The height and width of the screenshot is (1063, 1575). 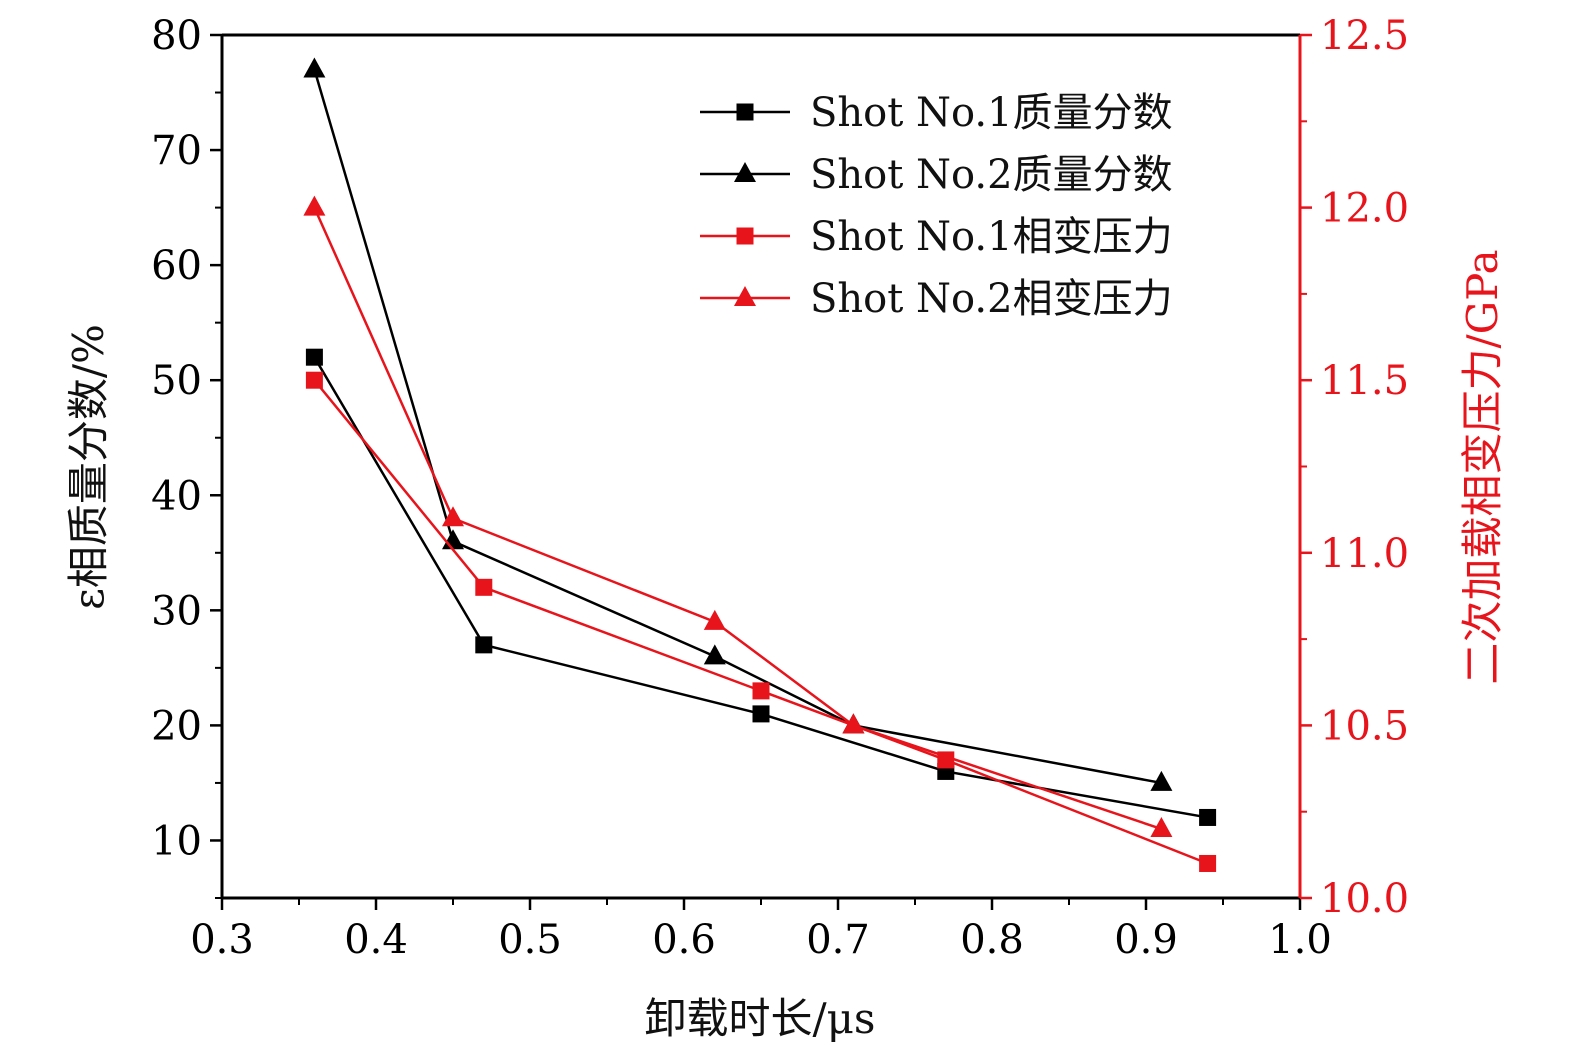 What do you see at coordinates (176, 726) in the screenshot?
I see `y-left-tick-label: 20` at bounding box center [176, 726].